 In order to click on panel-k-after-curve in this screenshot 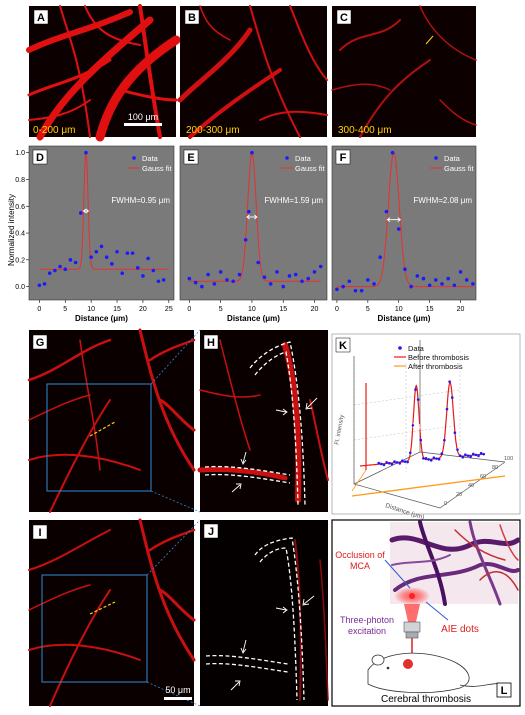, I will do `click(428, 486)`.